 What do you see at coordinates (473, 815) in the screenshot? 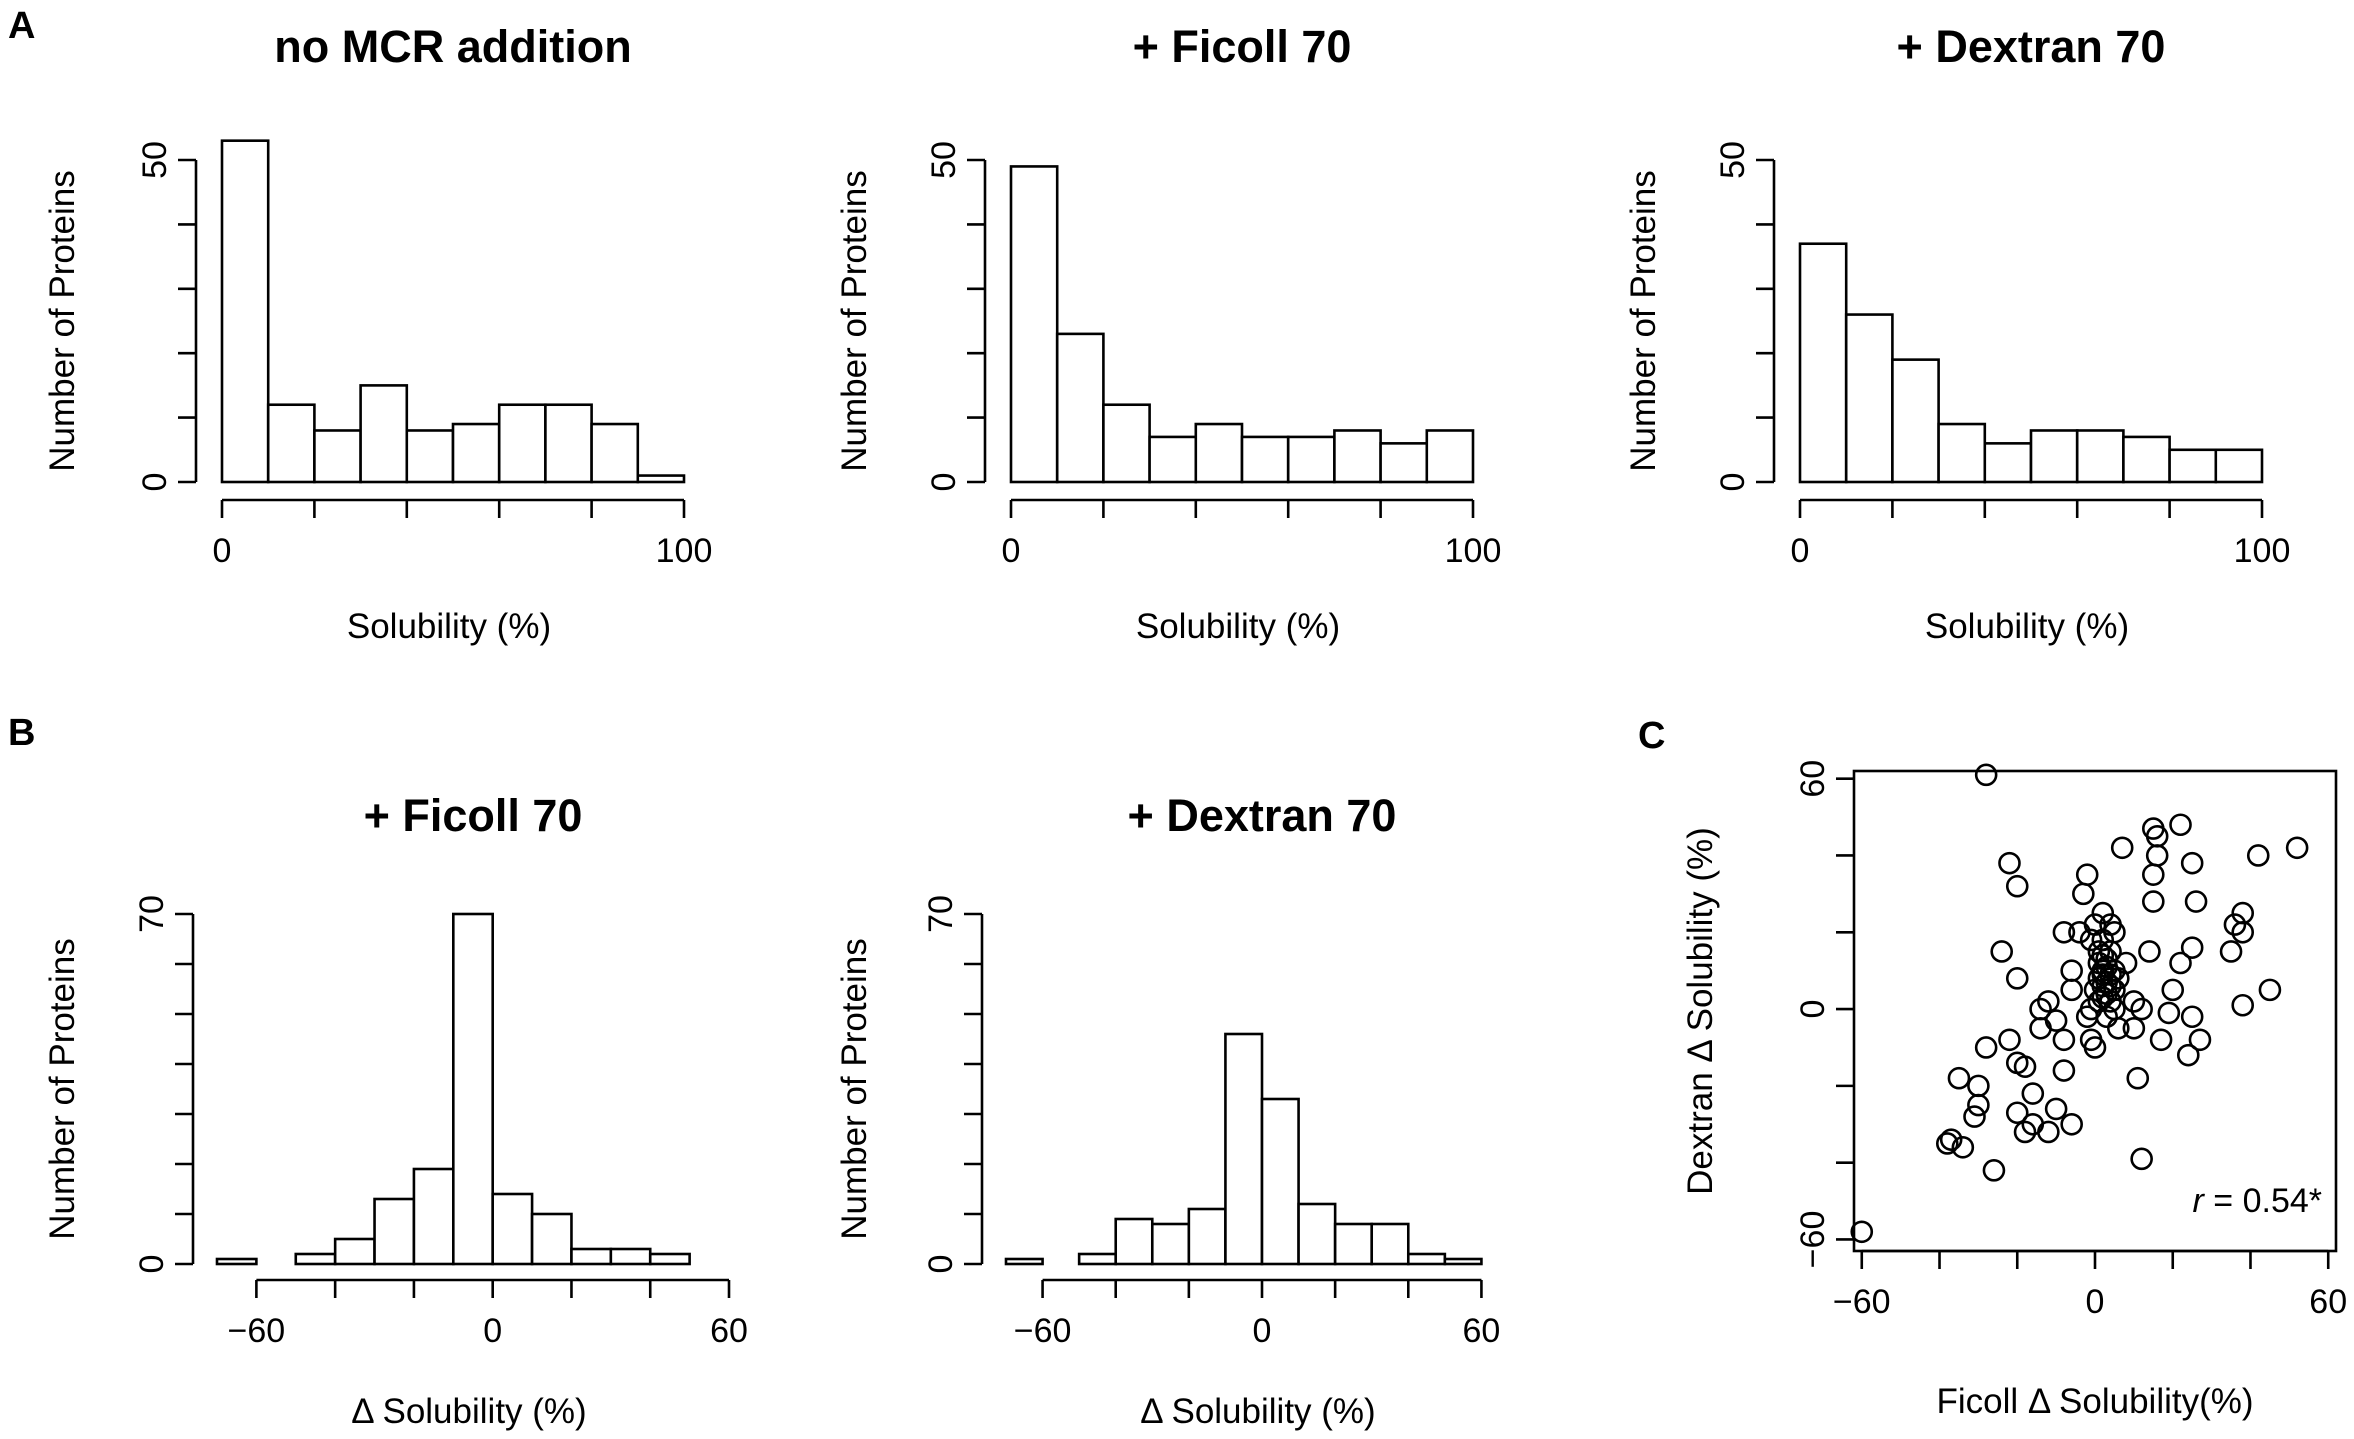
I see `chart-title: + Ficoll 70` at bounding box center [473, 815].